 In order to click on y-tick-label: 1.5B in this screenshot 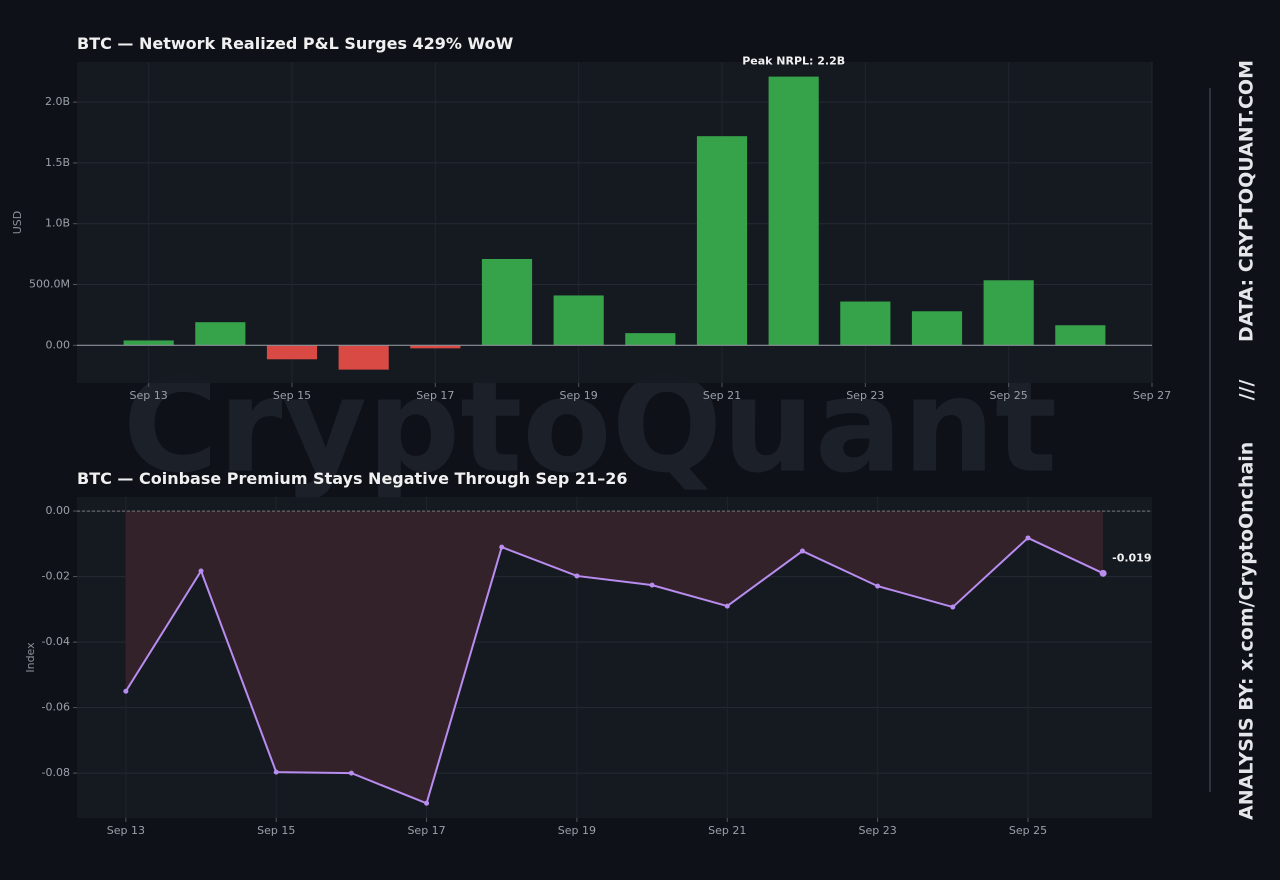, I will do `click(57, 162)`.